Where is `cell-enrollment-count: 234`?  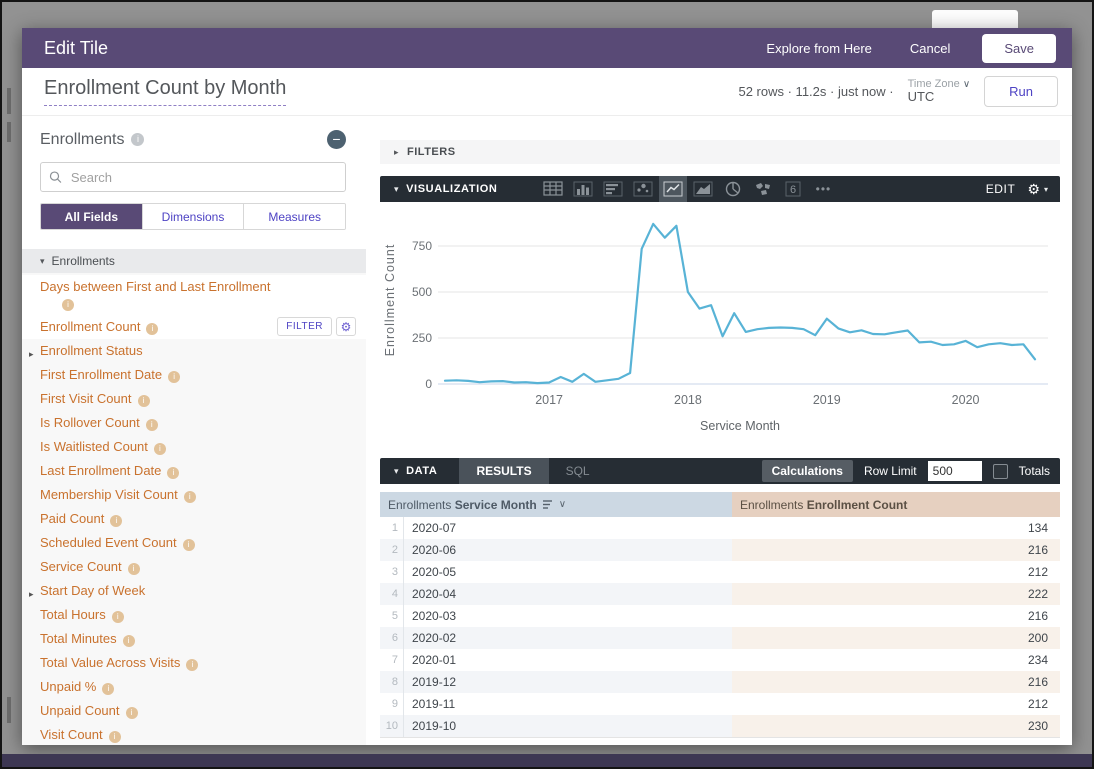 cell-enrollment-count: 234 is located at coordinates (1037, 660).